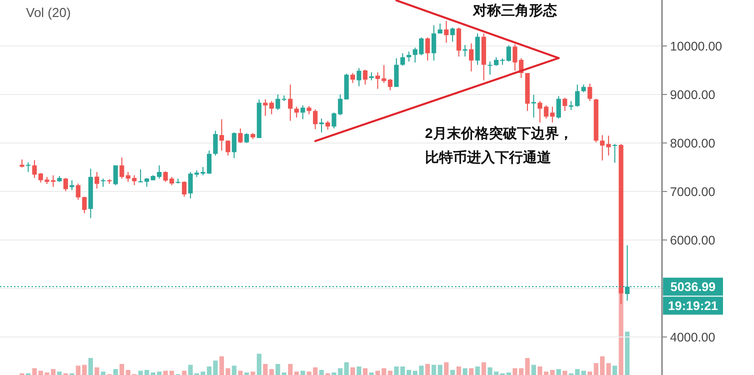 The image size is (754, 375). I want to click on annotation: 比特币进入下行通道, so click(488, 157).